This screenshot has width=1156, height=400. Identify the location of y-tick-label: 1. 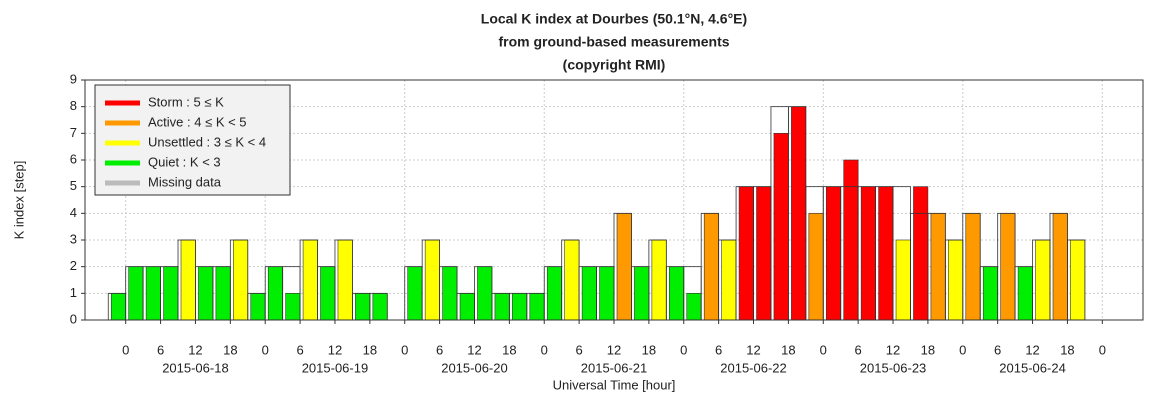
(73, 292).